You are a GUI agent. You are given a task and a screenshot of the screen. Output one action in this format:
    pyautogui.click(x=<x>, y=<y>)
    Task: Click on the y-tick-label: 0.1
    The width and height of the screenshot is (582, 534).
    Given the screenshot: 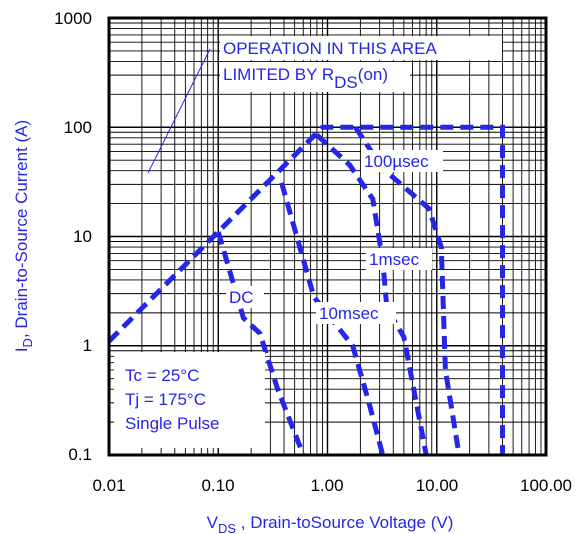 What is the action you would take?
    pyautogui.click(x=80, y=454)
    